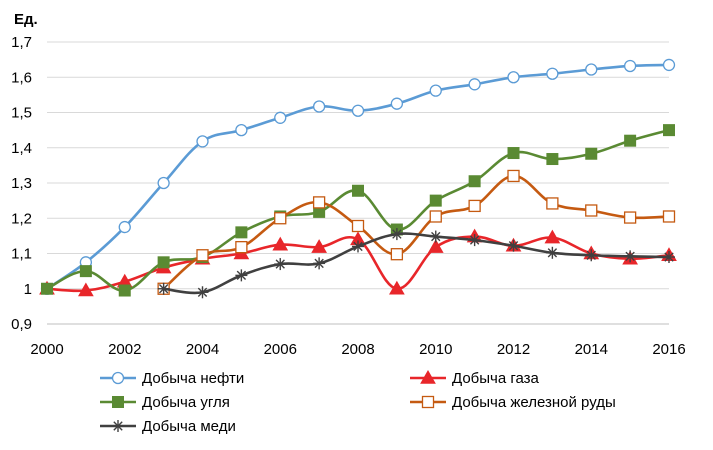 The width and height of the screenshot is (713, 450). I want to click on y-tick-label: 1, so click(28, 289).